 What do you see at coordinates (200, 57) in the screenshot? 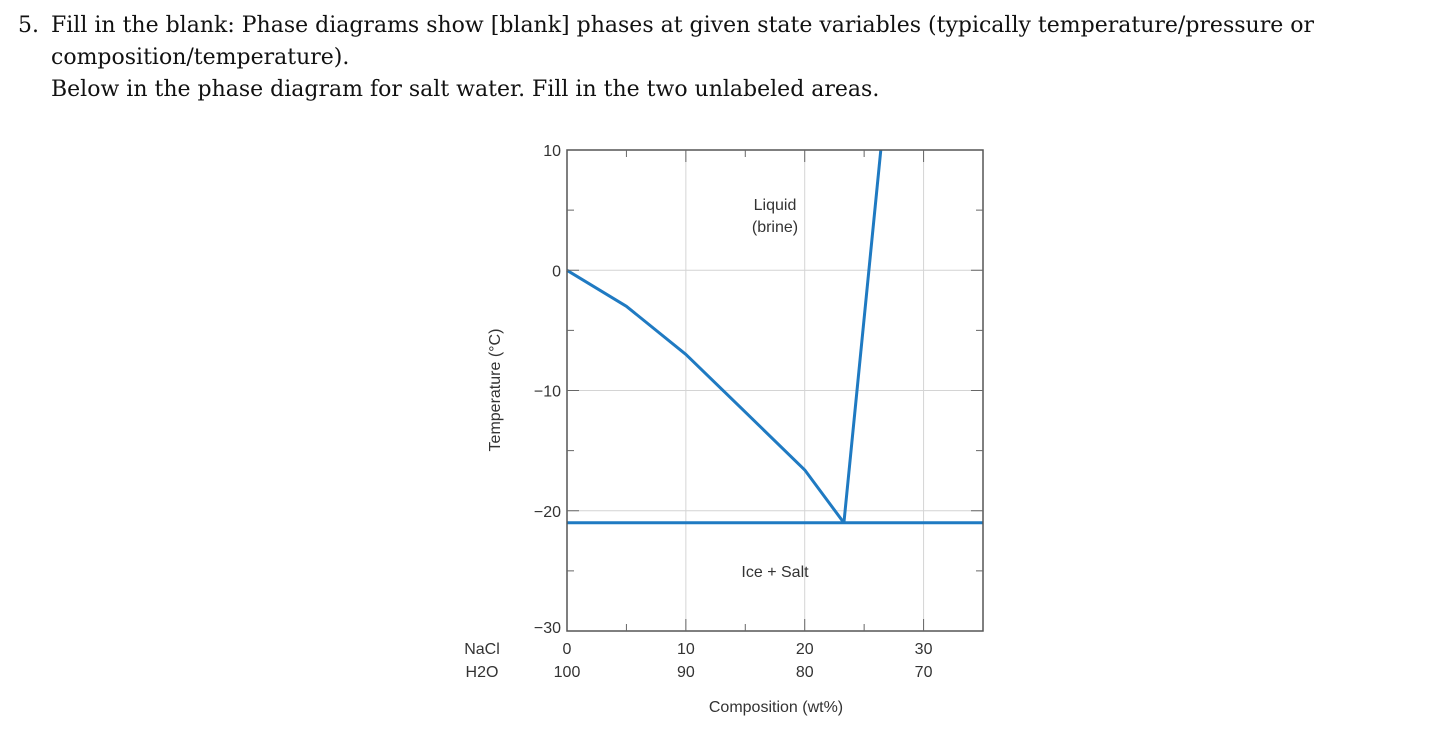
I see `question-line-2: composition/temperature).` at bounding box center [200, 57].